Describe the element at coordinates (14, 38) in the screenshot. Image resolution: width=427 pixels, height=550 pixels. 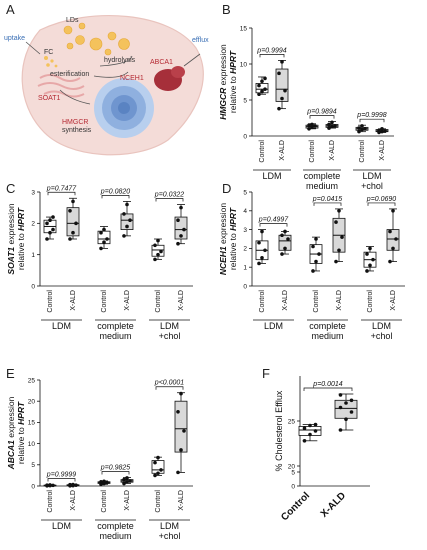
I see `label-uptake: uptake` at that location.